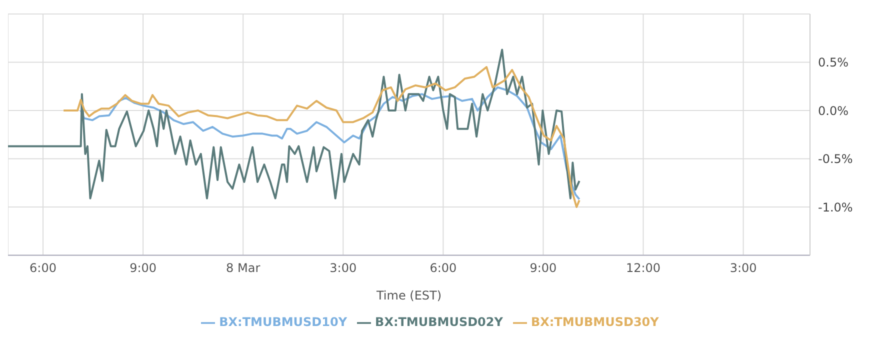  I want to click on x-tick-label: 12:00, so click(643, 267).